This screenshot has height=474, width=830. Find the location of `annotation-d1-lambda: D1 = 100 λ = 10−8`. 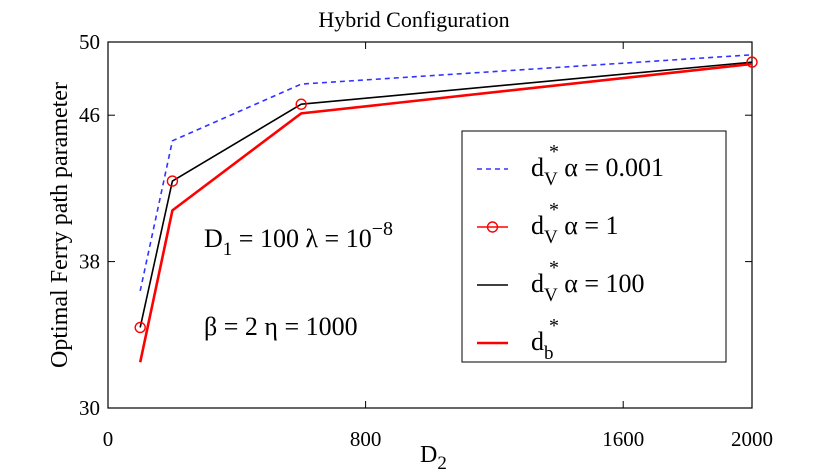

annotation-d1-lambda: D1 = 100 λ = 10−8 is located at coordinates (298, 239).